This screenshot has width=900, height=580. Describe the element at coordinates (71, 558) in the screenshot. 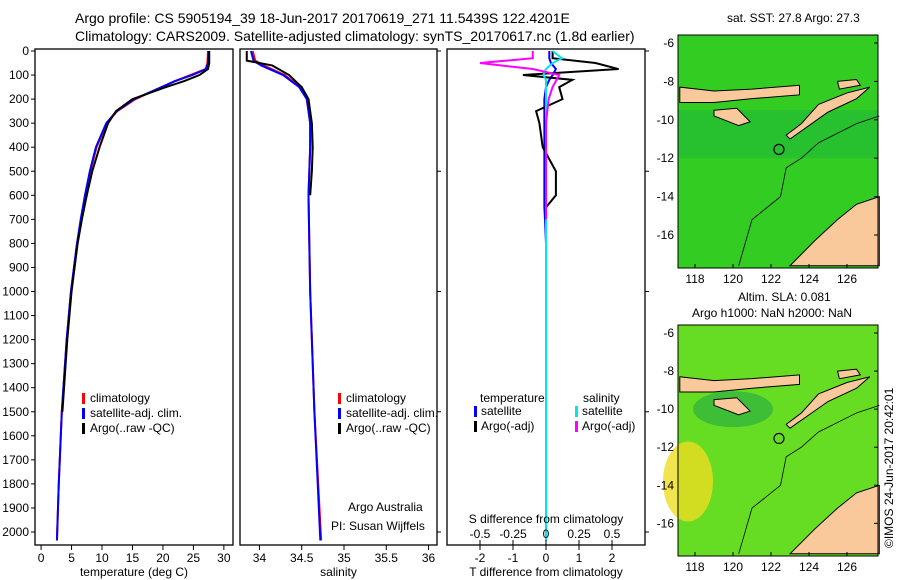

I see `x-tick-label: 5` at that location.